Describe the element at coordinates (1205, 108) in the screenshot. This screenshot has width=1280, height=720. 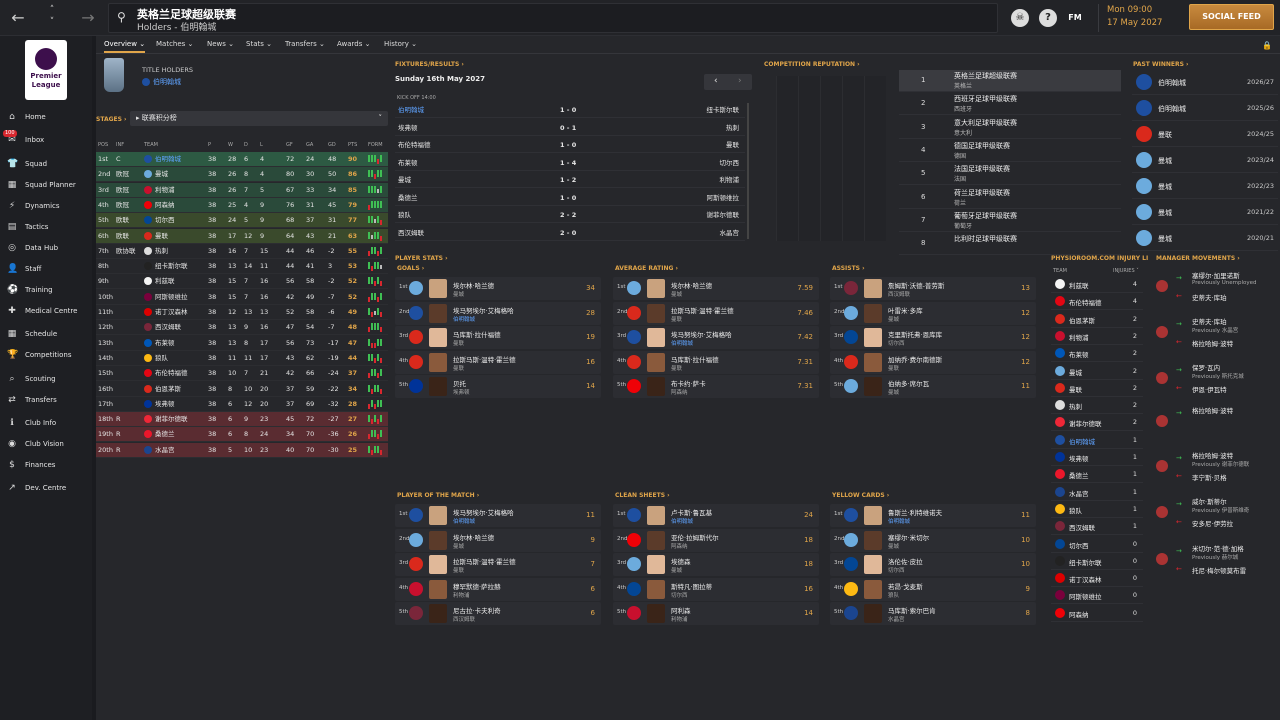
I see `past-winner-row: 伯明翰城 2025/26` at that location.